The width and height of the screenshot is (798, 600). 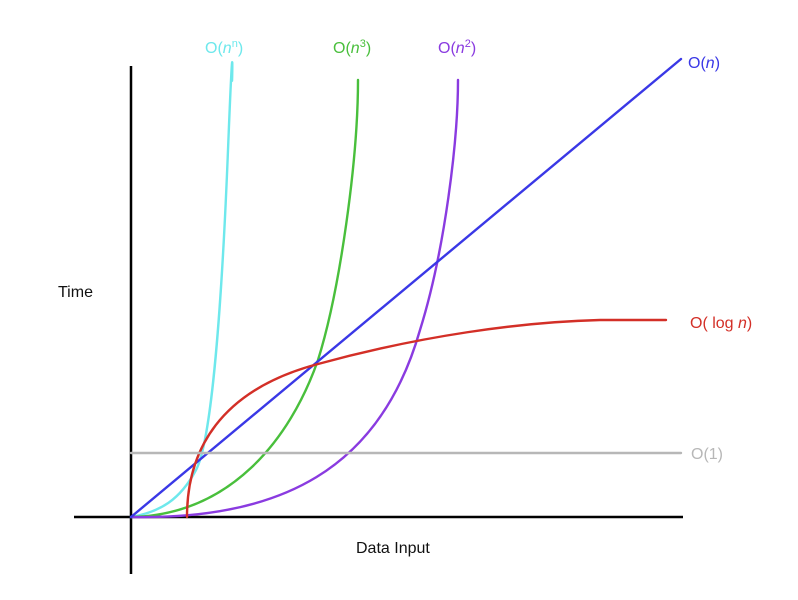 I want to click on series-label-cubic: O(n3), so click(x=352, y=47).